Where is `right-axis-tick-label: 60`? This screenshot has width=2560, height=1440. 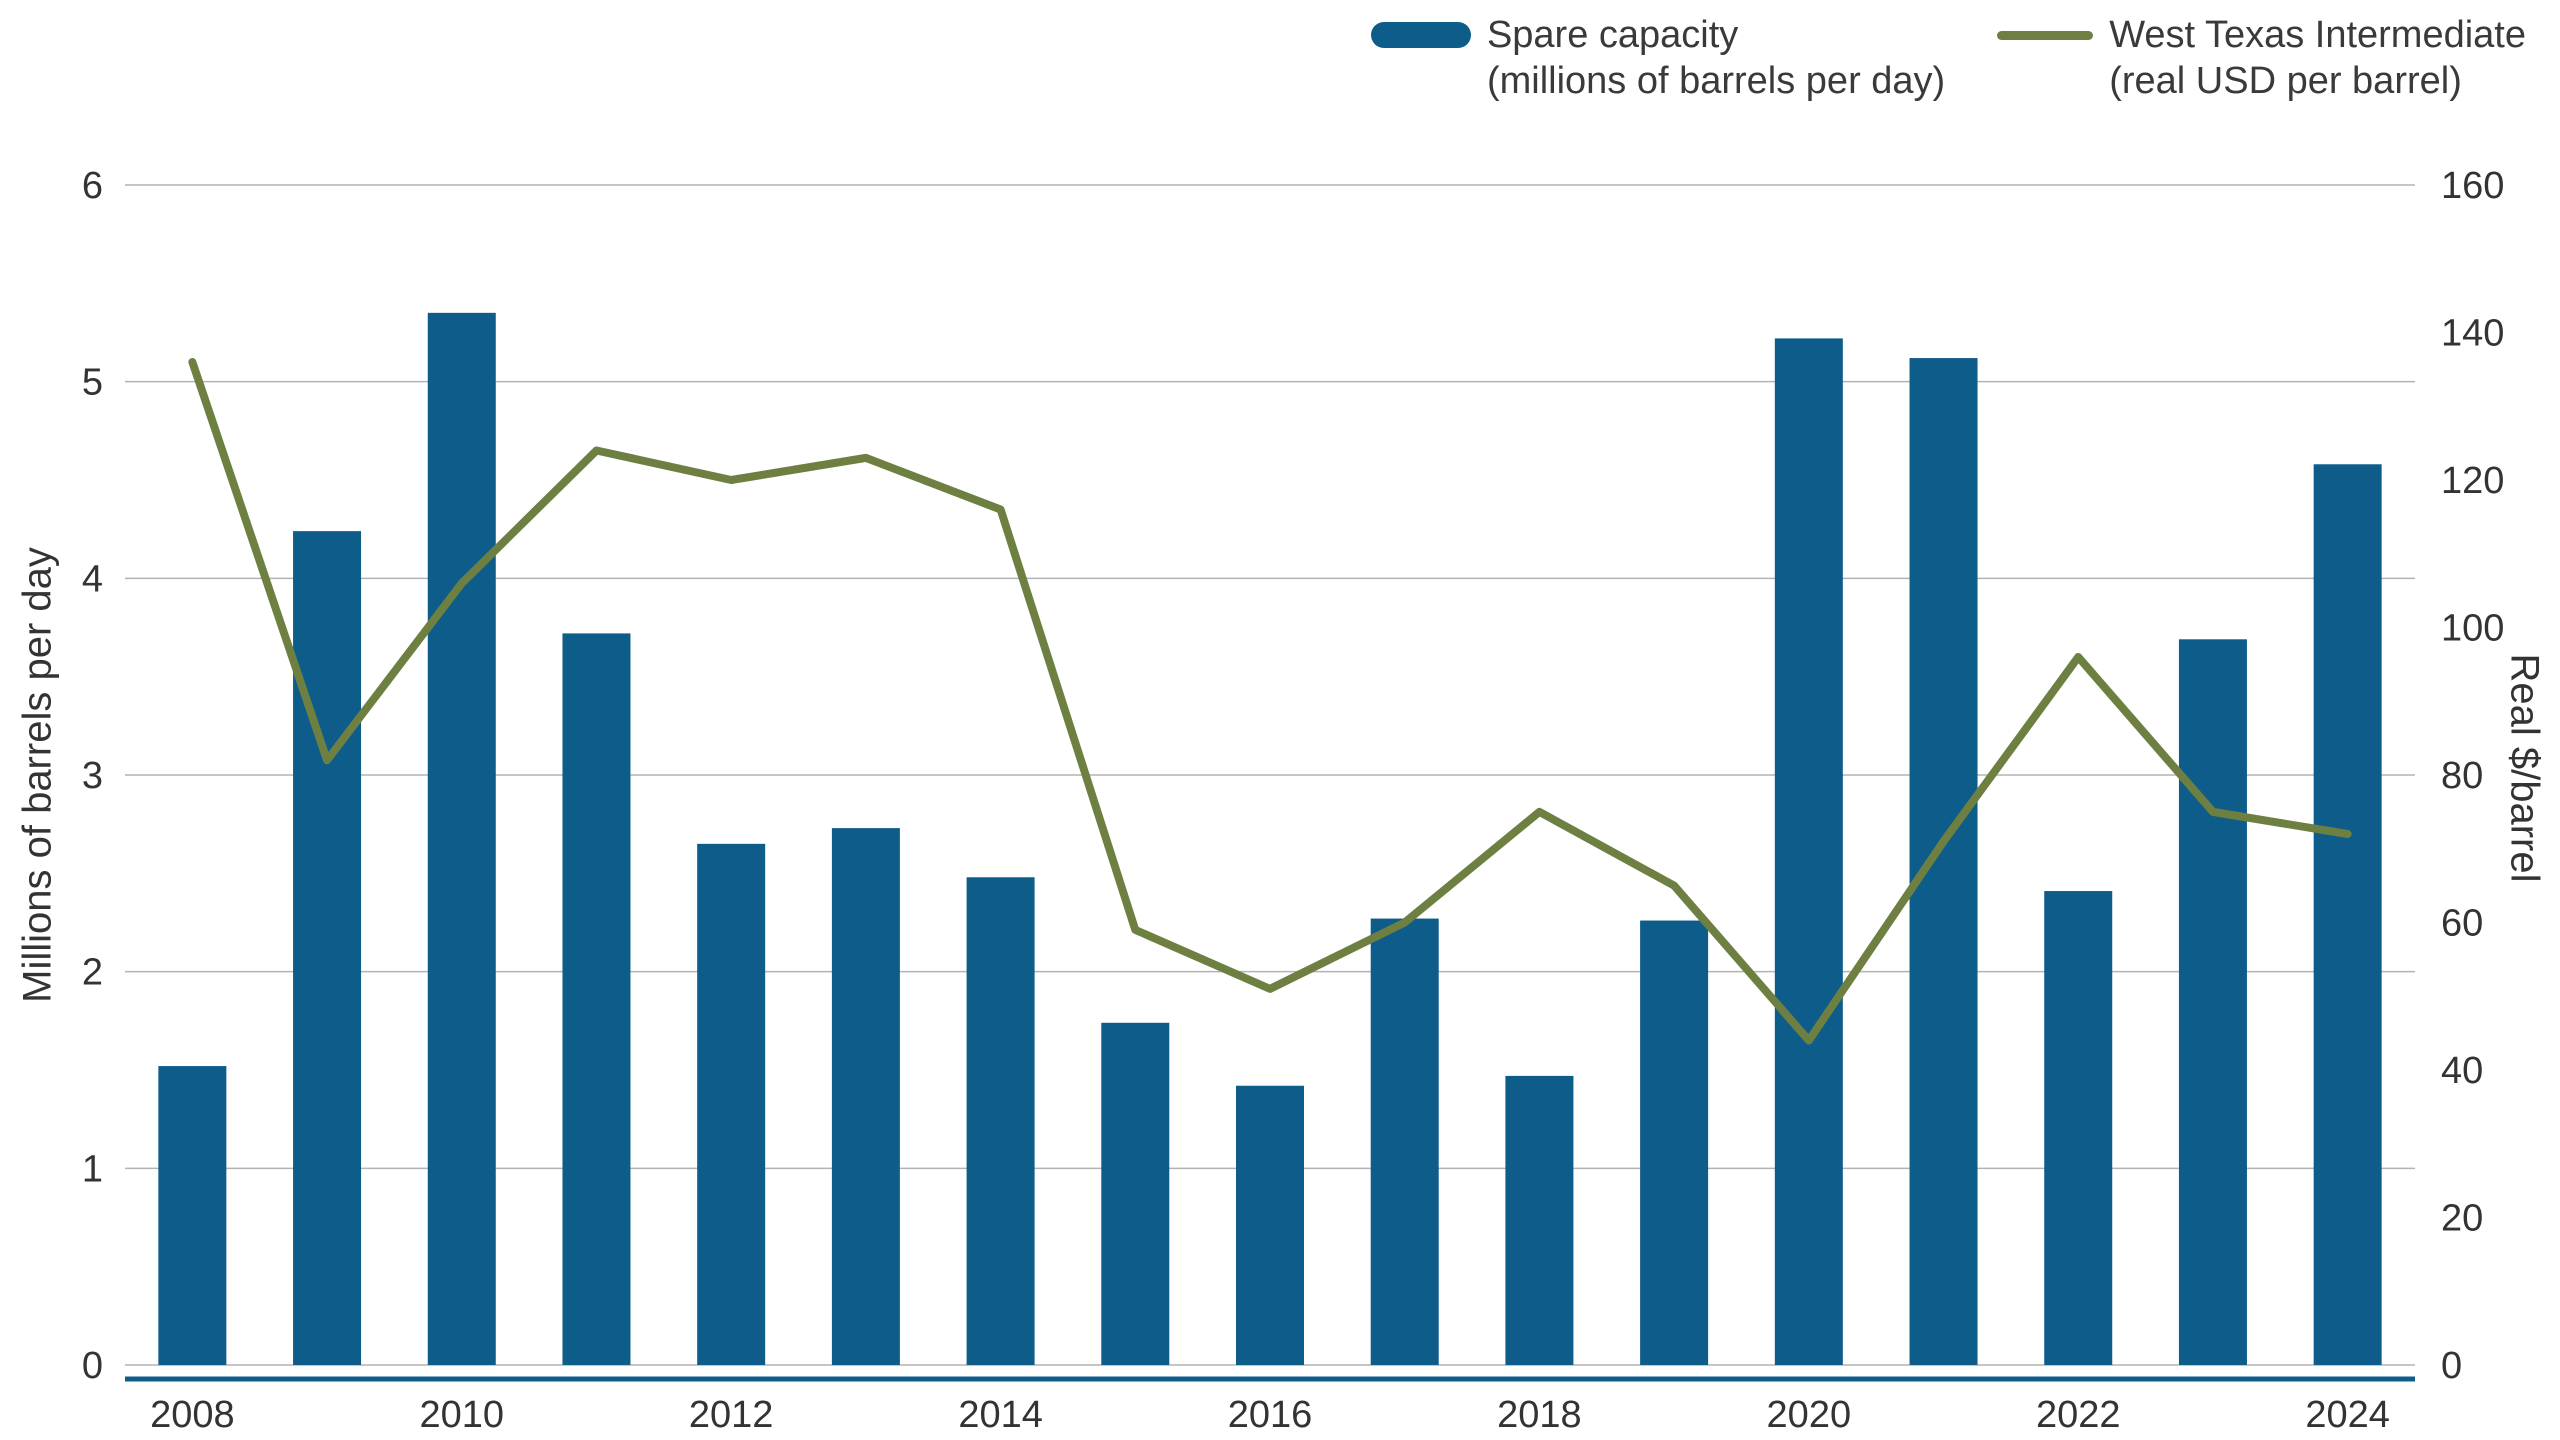
right-axis-tick-label: 60 is located at coordinates (2462, 924).